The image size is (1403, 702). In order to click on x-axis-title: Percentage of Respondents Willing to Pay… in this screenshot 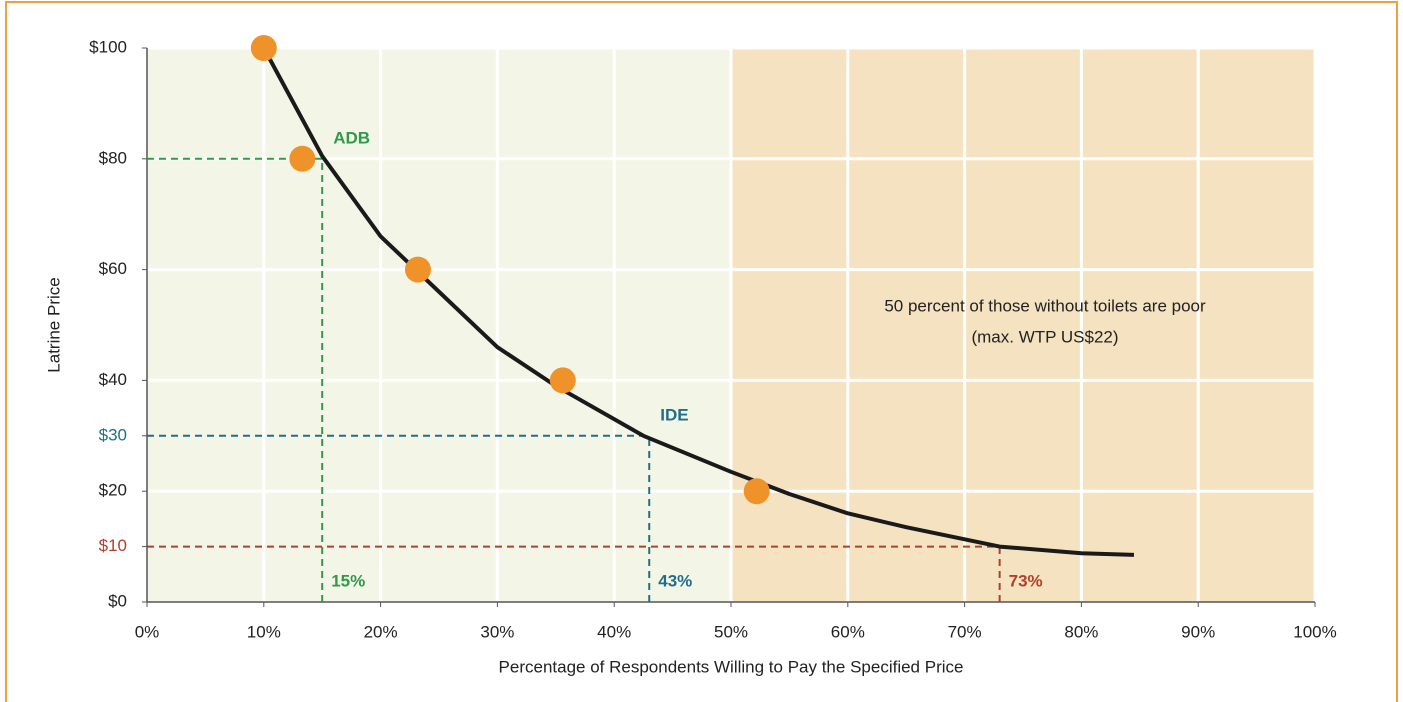, I will do `click(731, 666)`.